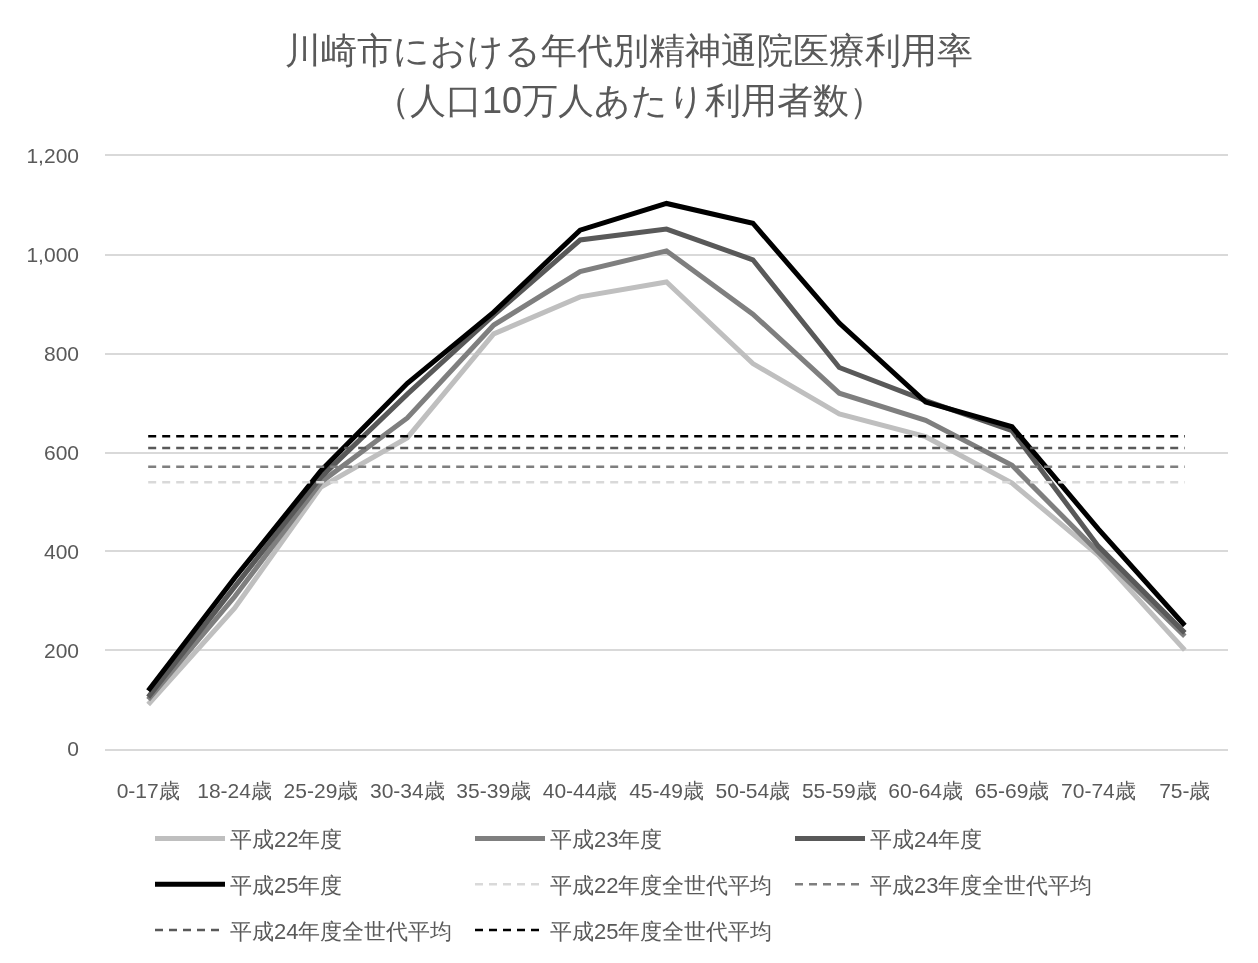 The height and width of the screenshot is (963, 1258). What do you see at coordinates (73, 749) in the screenshot?
I see `y-tick-label: 0` at bounding box center [73, 749].